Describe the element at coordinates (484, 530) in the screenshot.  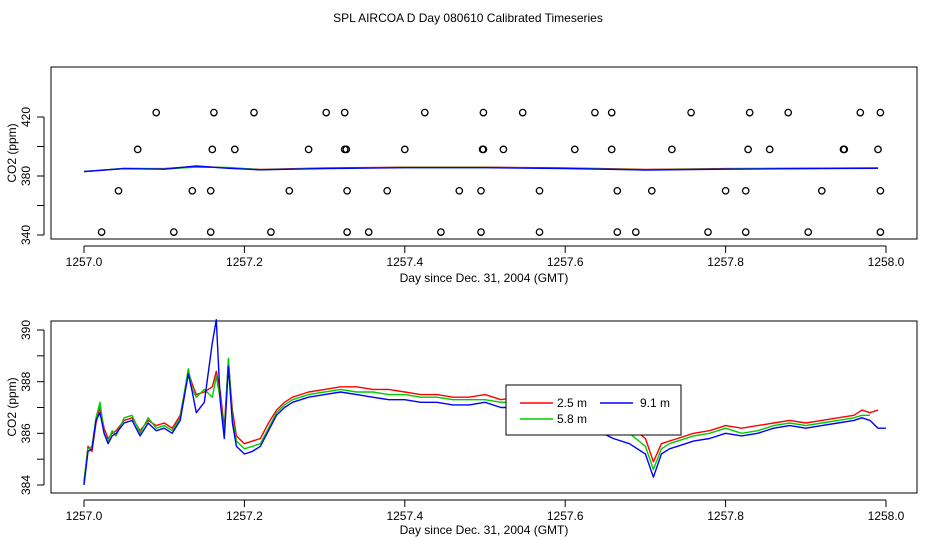
I see `x-axis-label-bottom: Day since Dec. 31, 2004 (GMT)` at that location.